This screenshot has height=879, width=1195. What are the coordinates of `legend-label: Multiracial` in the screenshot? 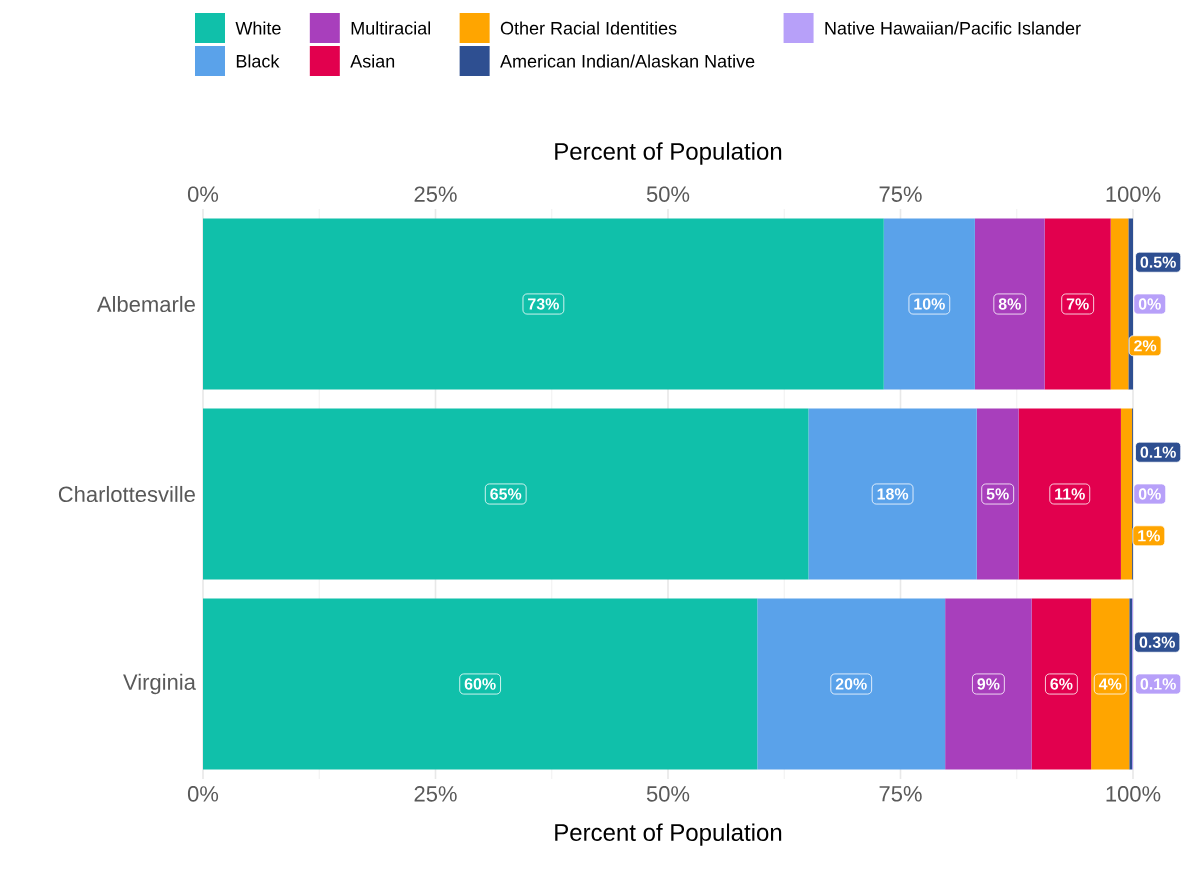 It's located at (391, 28).